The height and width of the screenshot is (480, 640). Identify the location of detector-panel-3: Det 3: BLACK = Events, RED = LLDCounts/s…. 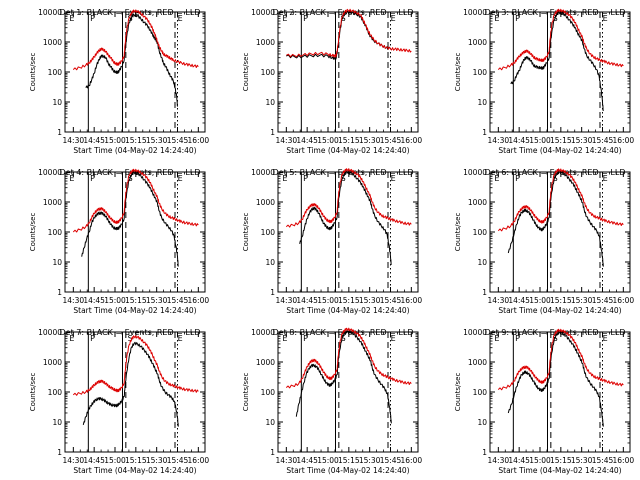
(544, 81).